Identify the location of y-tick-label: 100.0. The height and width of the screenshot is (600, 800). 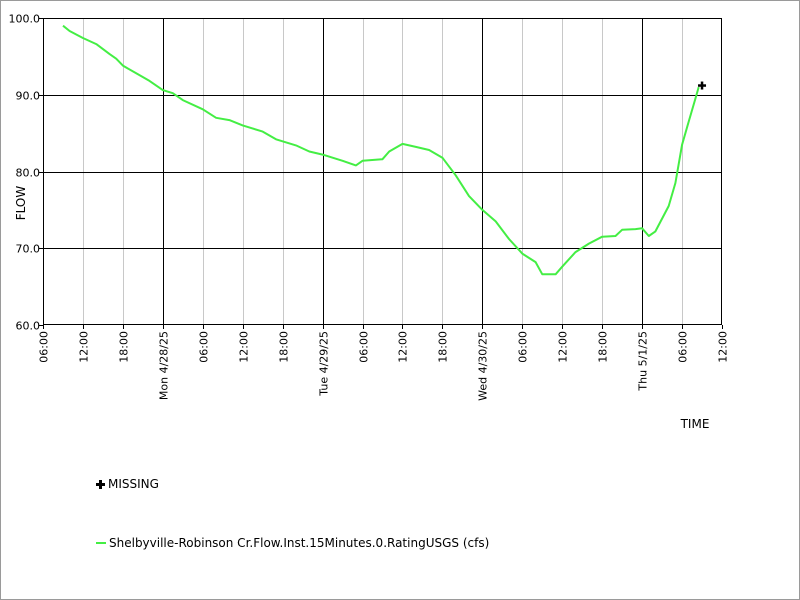
(25, 19).